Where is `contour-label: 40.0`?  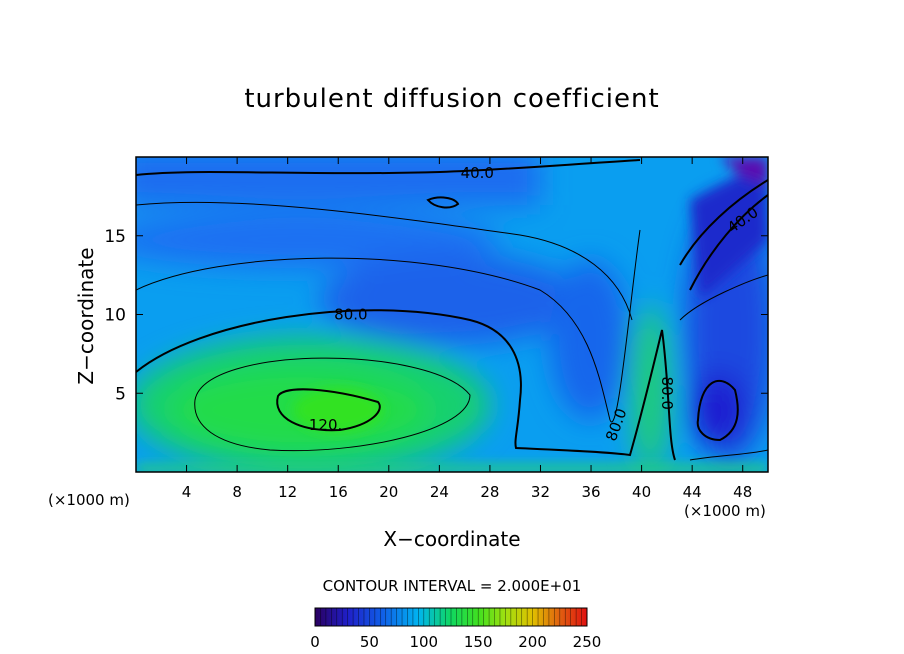 contour-label: 40.0 is located at coordinates (477, 173).